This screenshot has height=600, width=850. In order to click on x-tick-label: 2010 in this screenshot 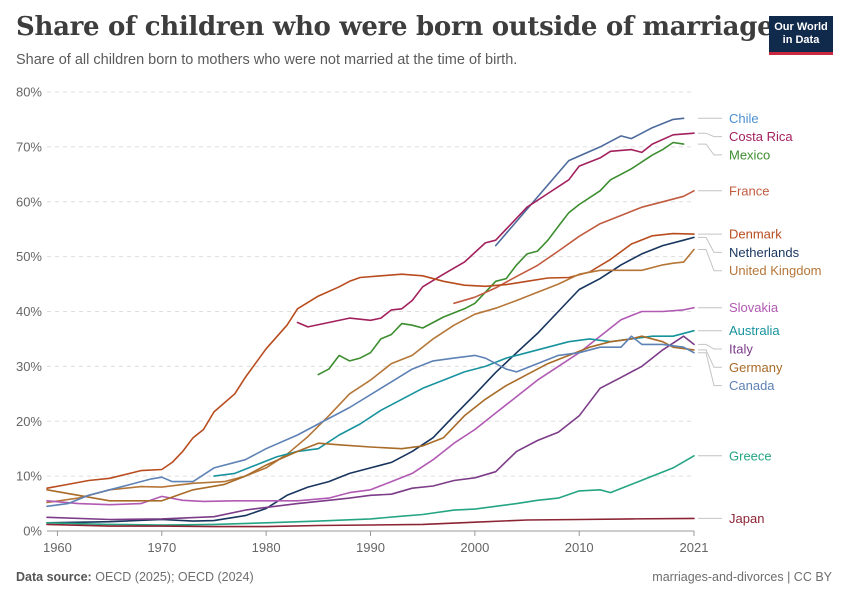, I will do `click(579, 547)`.